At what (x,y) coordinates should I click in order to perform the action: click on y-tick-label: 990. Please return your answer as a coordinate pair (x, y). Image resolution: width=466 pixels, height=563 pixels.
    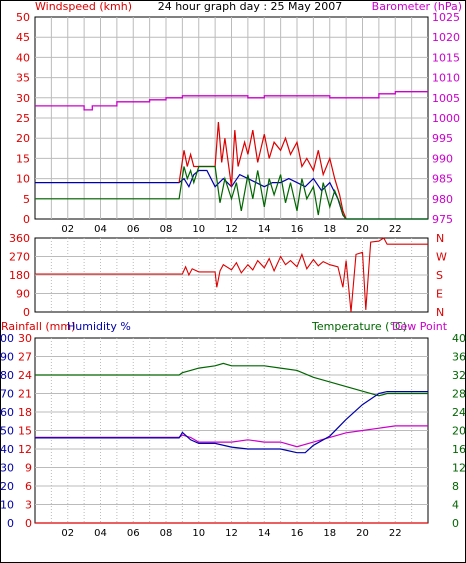
    Looking at the image, I should click on (442, 158).